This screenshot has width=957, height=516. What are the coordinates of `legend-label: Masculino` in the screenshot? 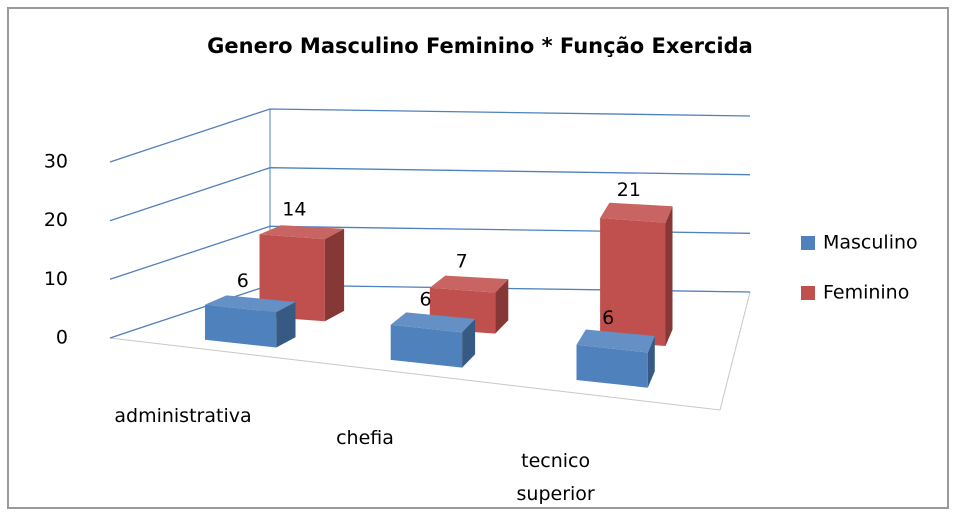 It's located at (870, 243).